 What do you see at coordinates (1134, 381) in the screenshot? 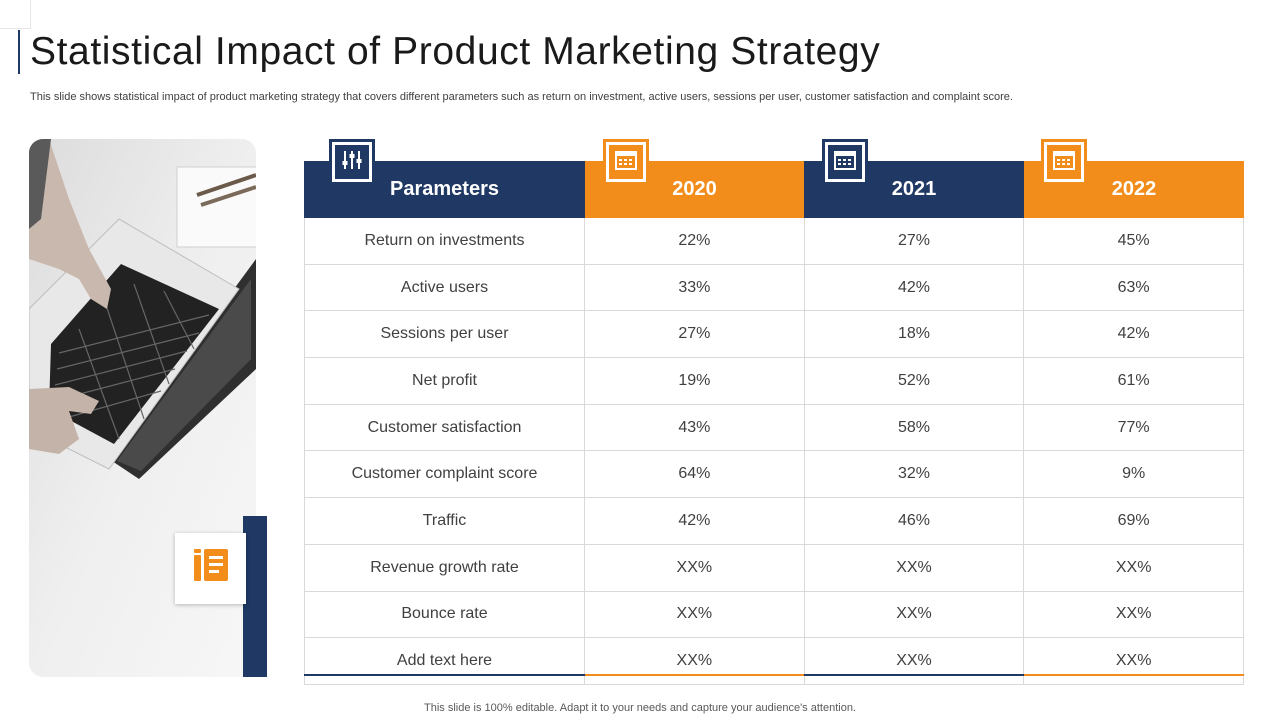
I see `value-cell: 61%` at bounding box center [1134, 381].